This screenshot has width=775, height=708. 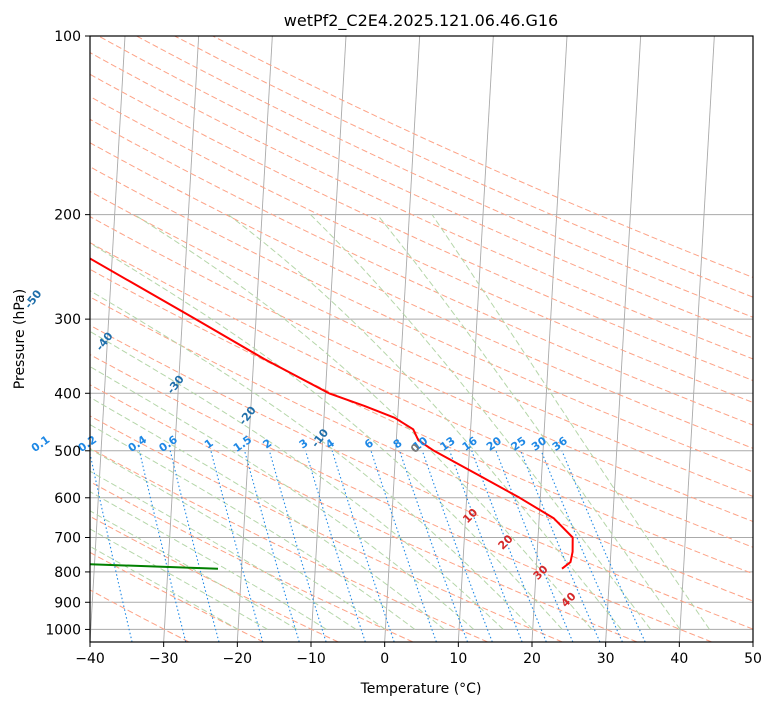 What do you see at coordinates (67, 499) in the screenshot?
I see `y-tick-label: 600` at bounding box center [67, 499].